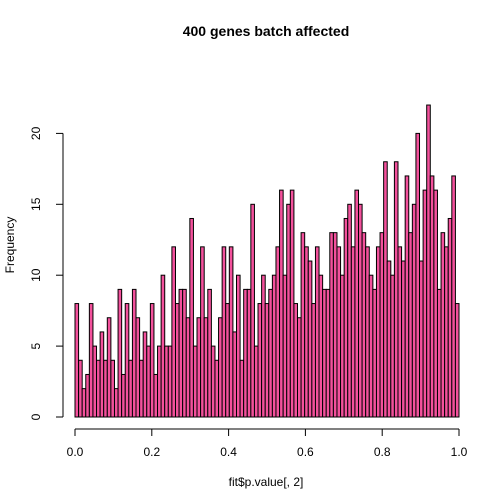 The height and width of the screenshot is (504, 504). Describe the element at coordinates (36, 133) in the screenshot. I see `y-tick-label: 20` at that location.